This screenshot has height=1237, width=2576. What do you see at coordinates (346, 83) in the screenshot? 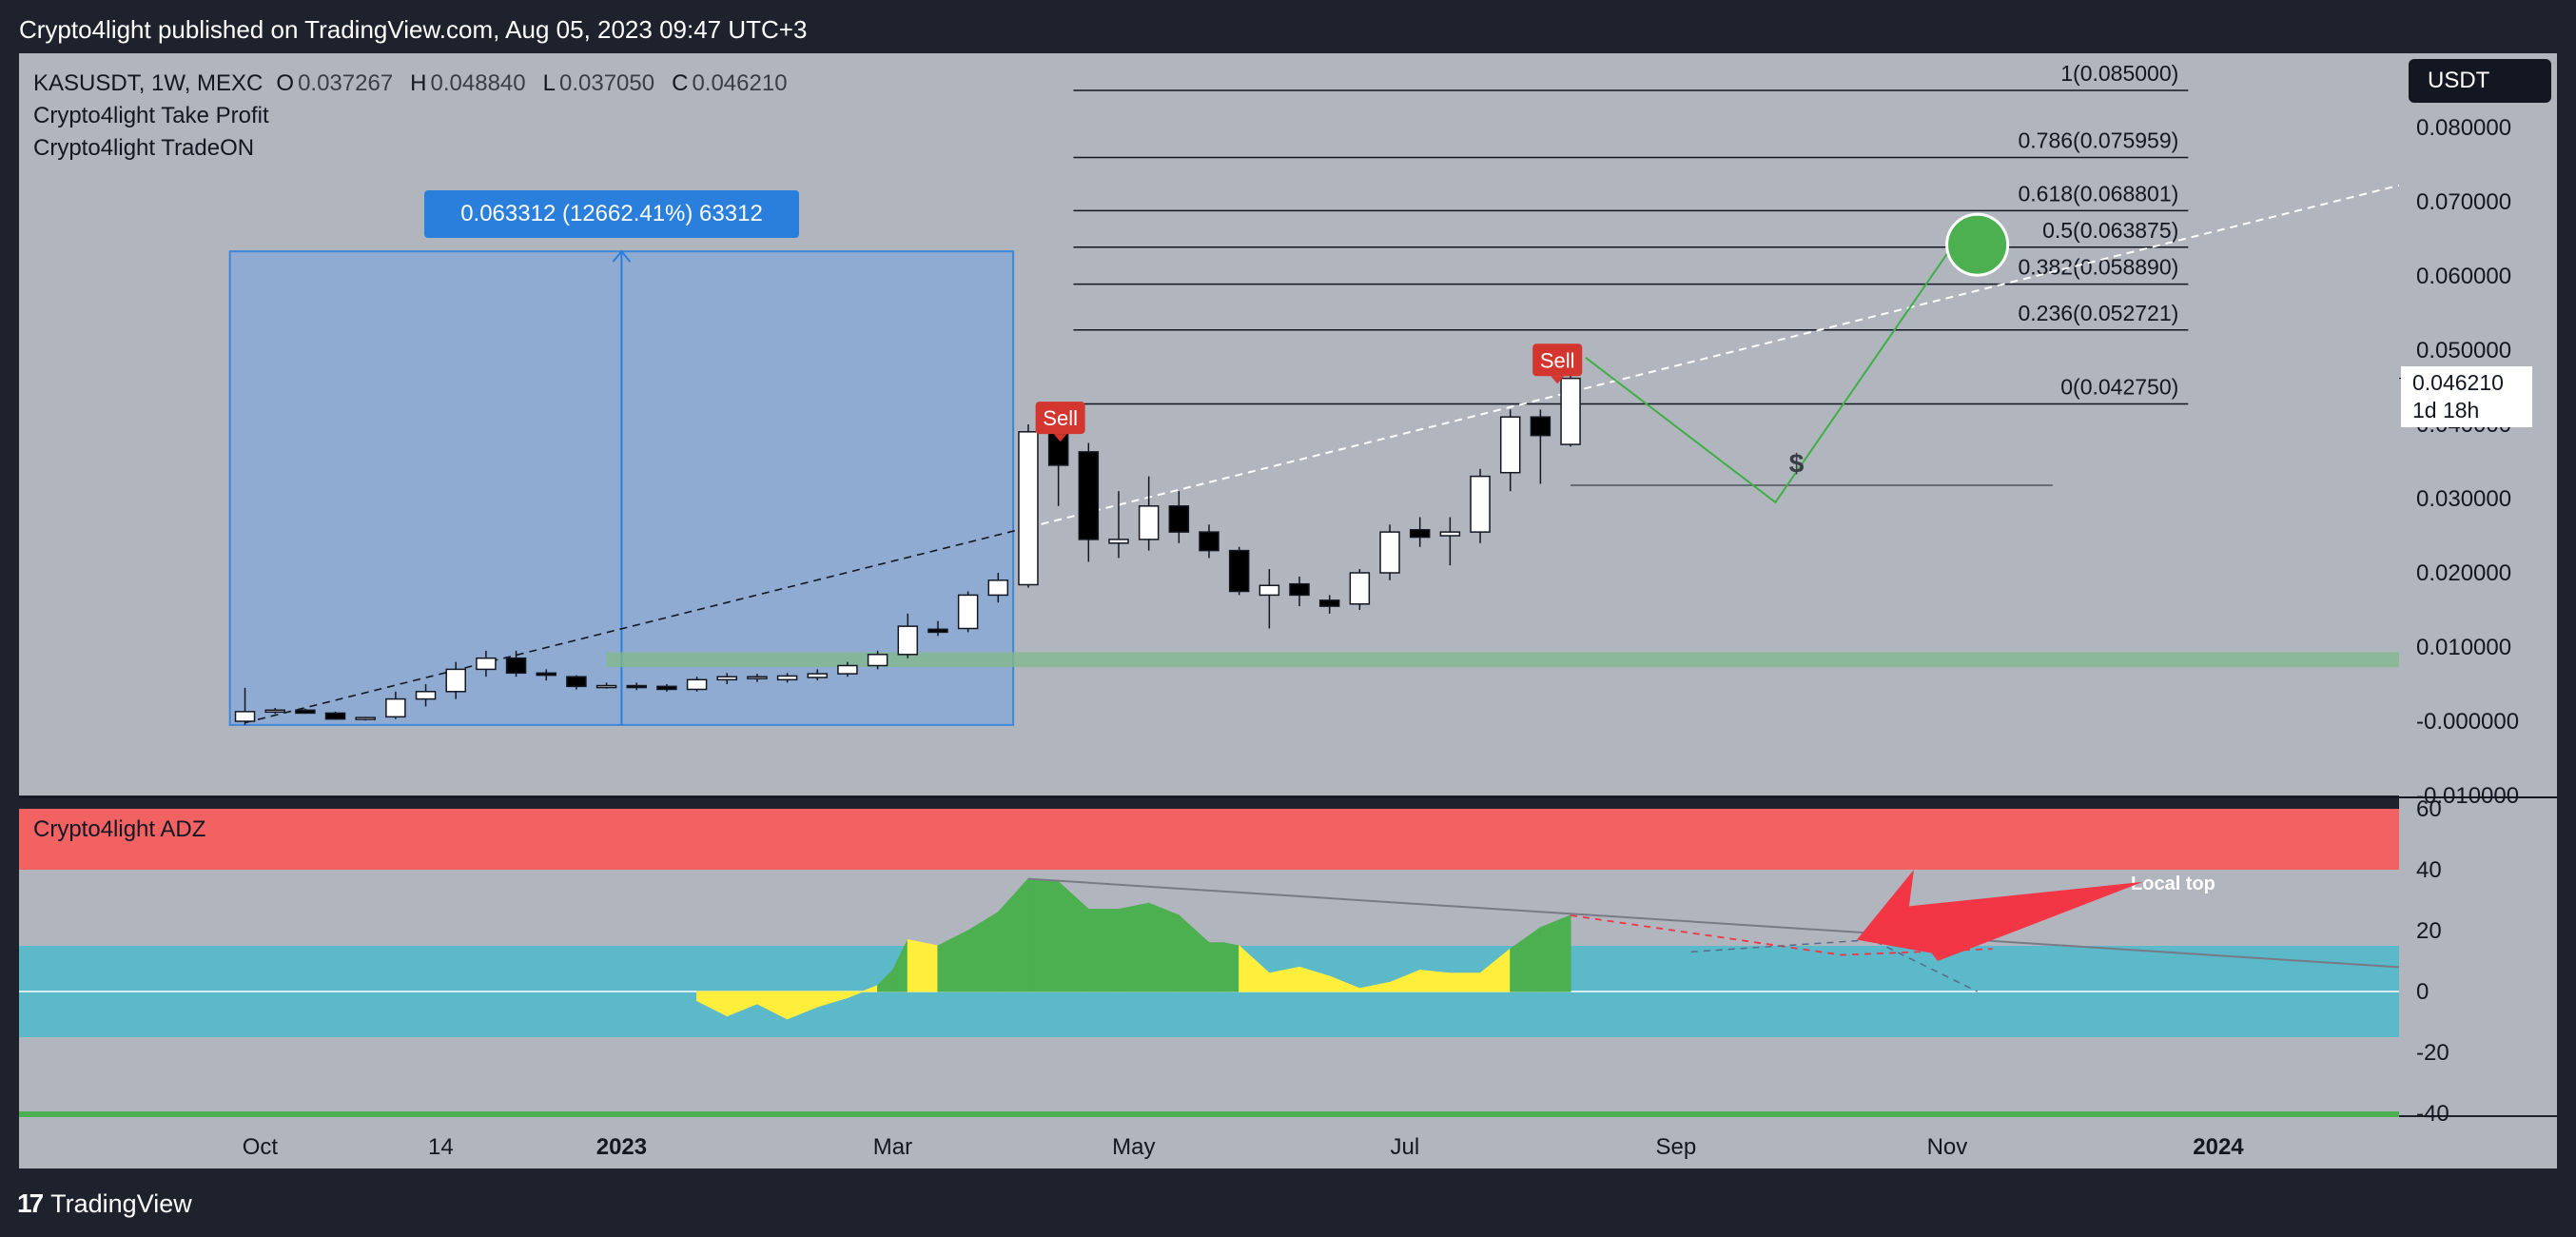
I see `open-value: 0.037267` at bounding box center [346, 83].